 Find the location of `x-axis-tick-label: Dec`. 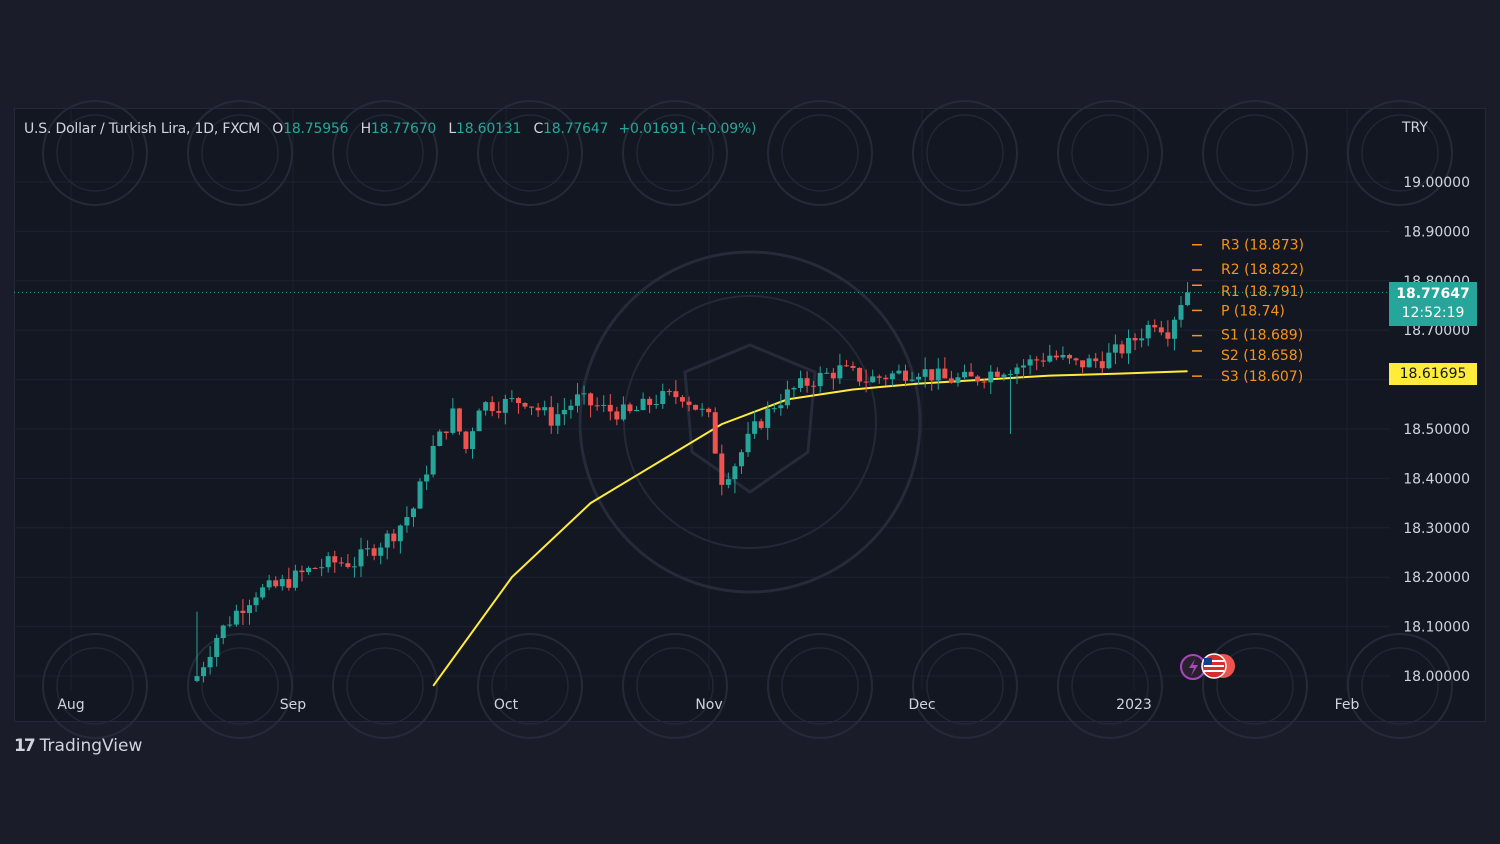

x-axis-tick-label: Dec is located at coordinates (921, 705).